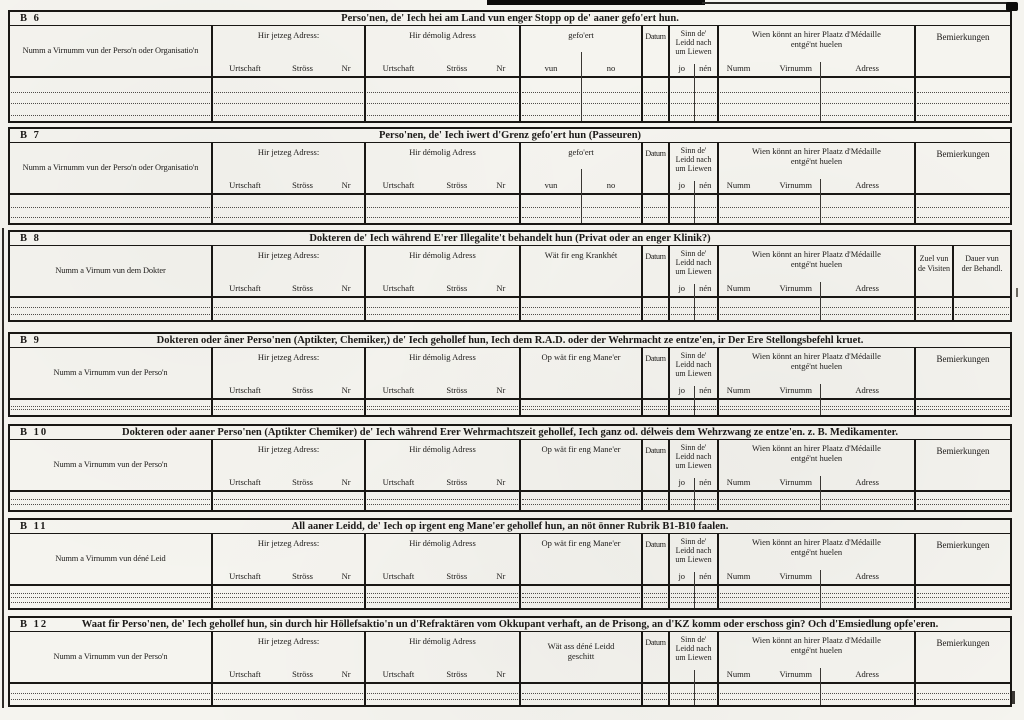 The width and height of the screenshot is (1024, 720). What do you see at coordinates (738, 288) in the screenshot?
I see `subheader-numm: Numm` at bounding box center [738, 288].